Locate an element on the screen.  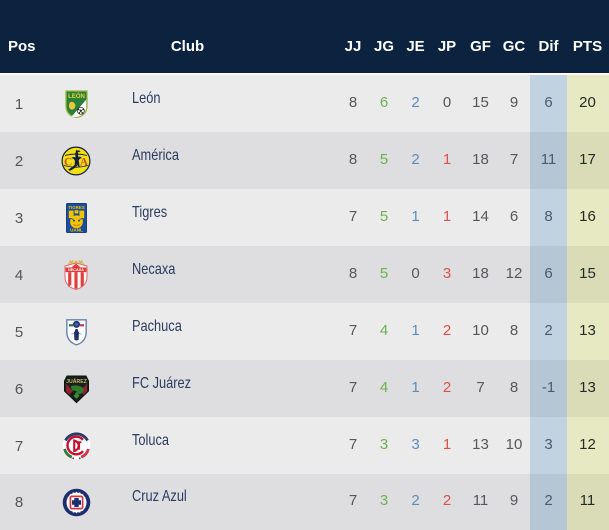
svg-text: JUÁREZ is located at coordinates (77, 381).